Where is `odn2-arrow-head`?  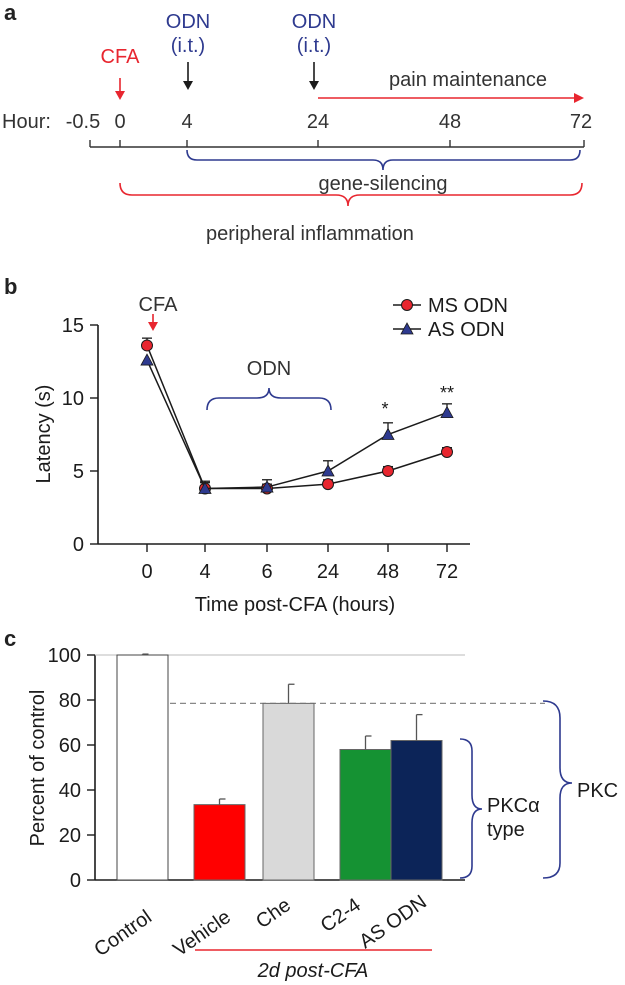
odn2-arrow-head is located at coordinates (314, 85).